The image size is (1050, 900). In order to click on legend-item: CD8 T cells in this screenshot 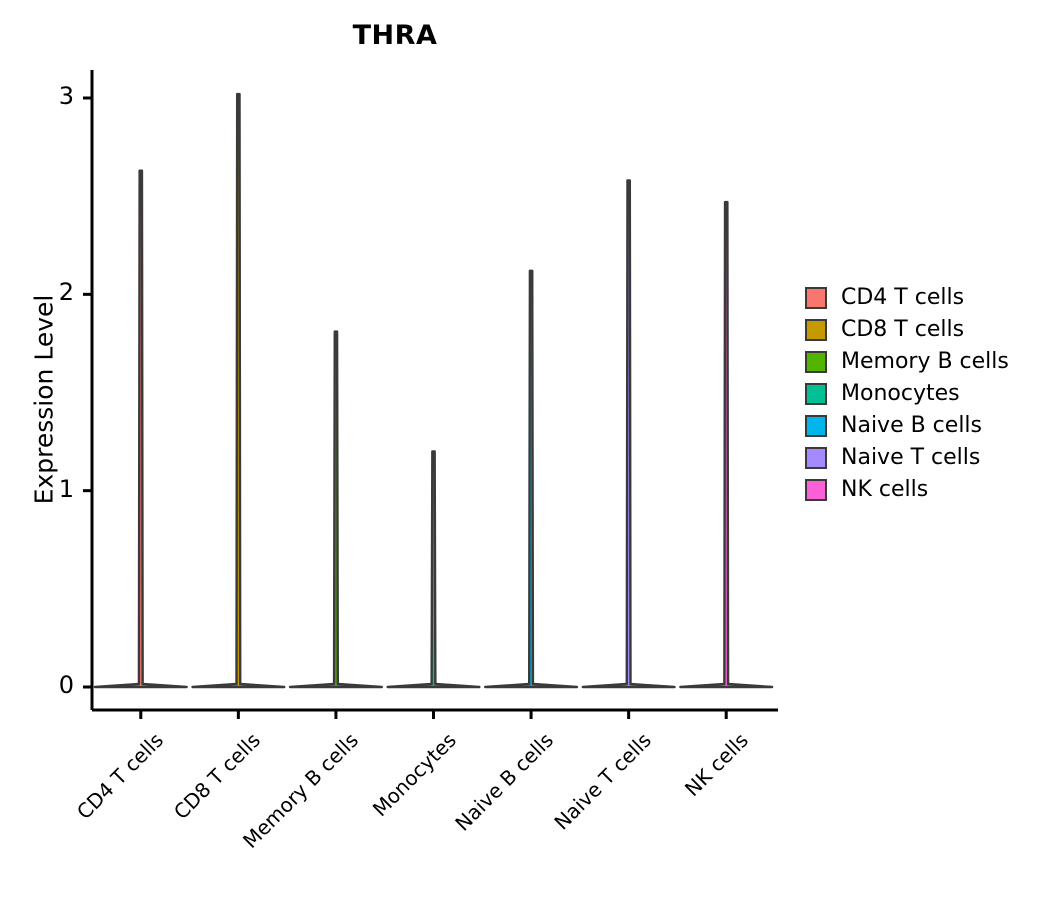, I will do `click(922, 330)`.